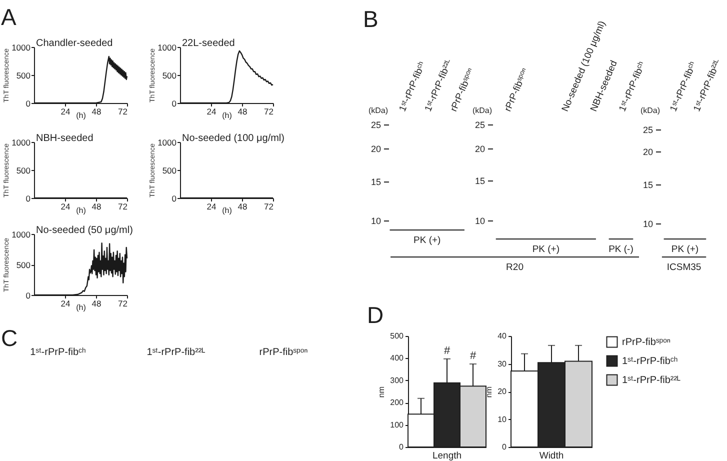  I want to click on x-tick-label: Length, so click(447, 455).